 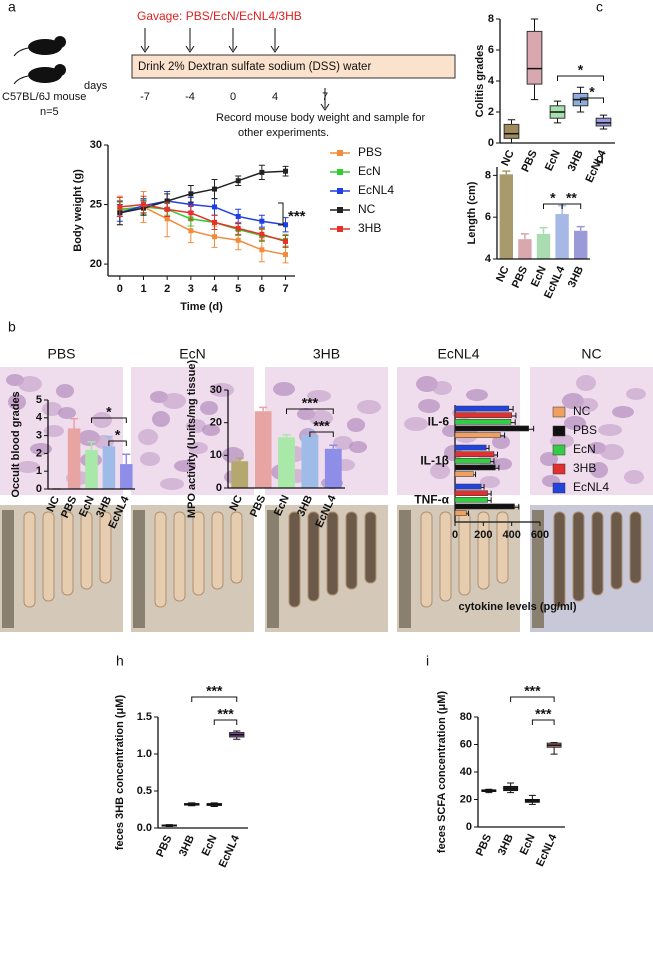 What do you see at coordinates (320, 118) in the screenshot?
I see `record-note: Record mouse body weight and sample for` at bounding box center [320, 118].